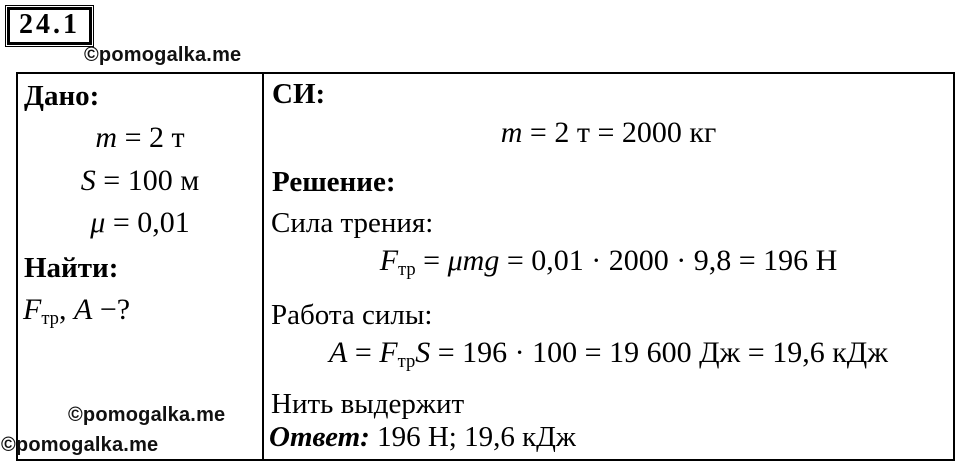  I want to click on find-quantities: Fтр, A −?, so click(76, 312).